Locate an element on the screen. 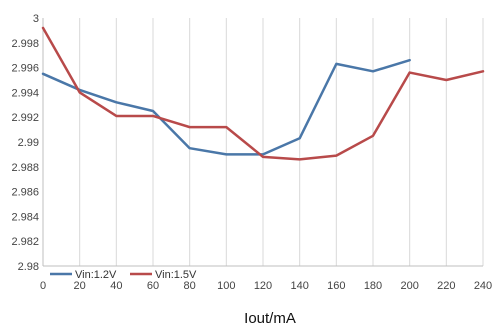 Image resolution: width=498 pixels, height=329 pixels. y-tick-label: 2.982 is located at coordinates (25, 242).